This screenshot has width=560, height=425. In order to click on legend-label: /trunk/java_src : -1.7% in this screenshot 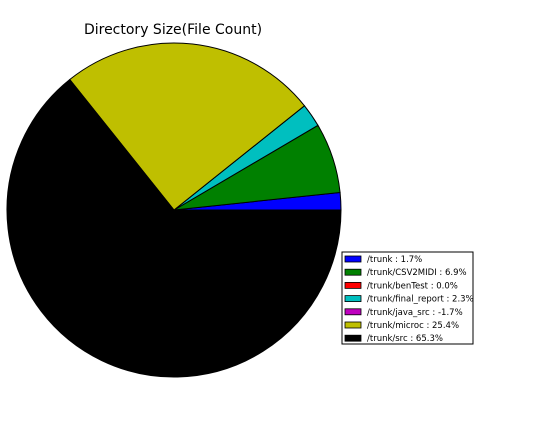, I will do `click(415, 313)`.